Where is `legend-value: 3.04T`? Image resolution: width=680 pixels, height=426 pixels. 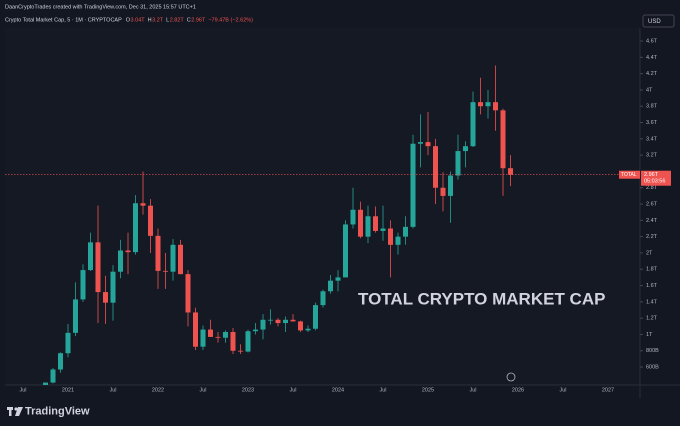 legend-value: 3.04T is located at coordinates (138, 20).